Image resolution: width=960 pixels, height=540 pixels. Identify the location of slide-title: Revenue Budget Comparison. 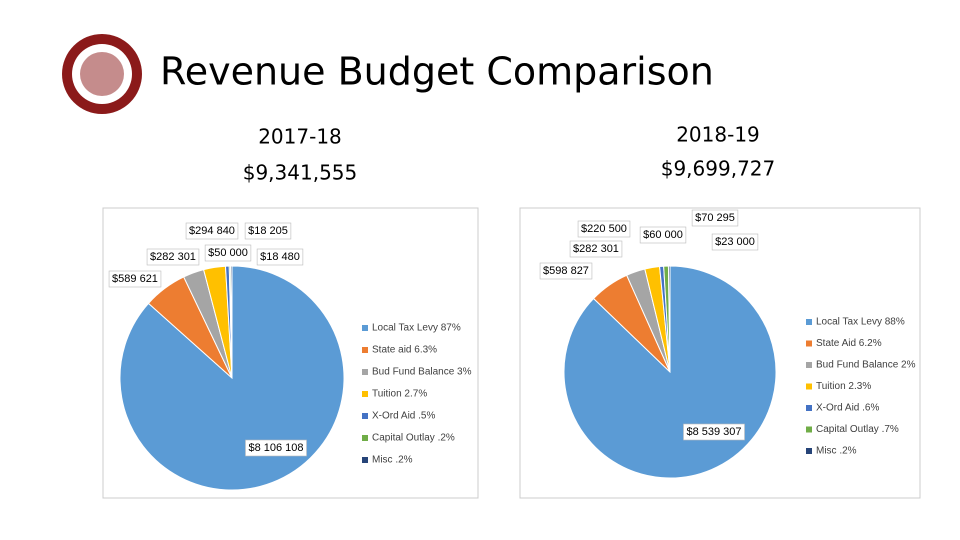
(437, 72).